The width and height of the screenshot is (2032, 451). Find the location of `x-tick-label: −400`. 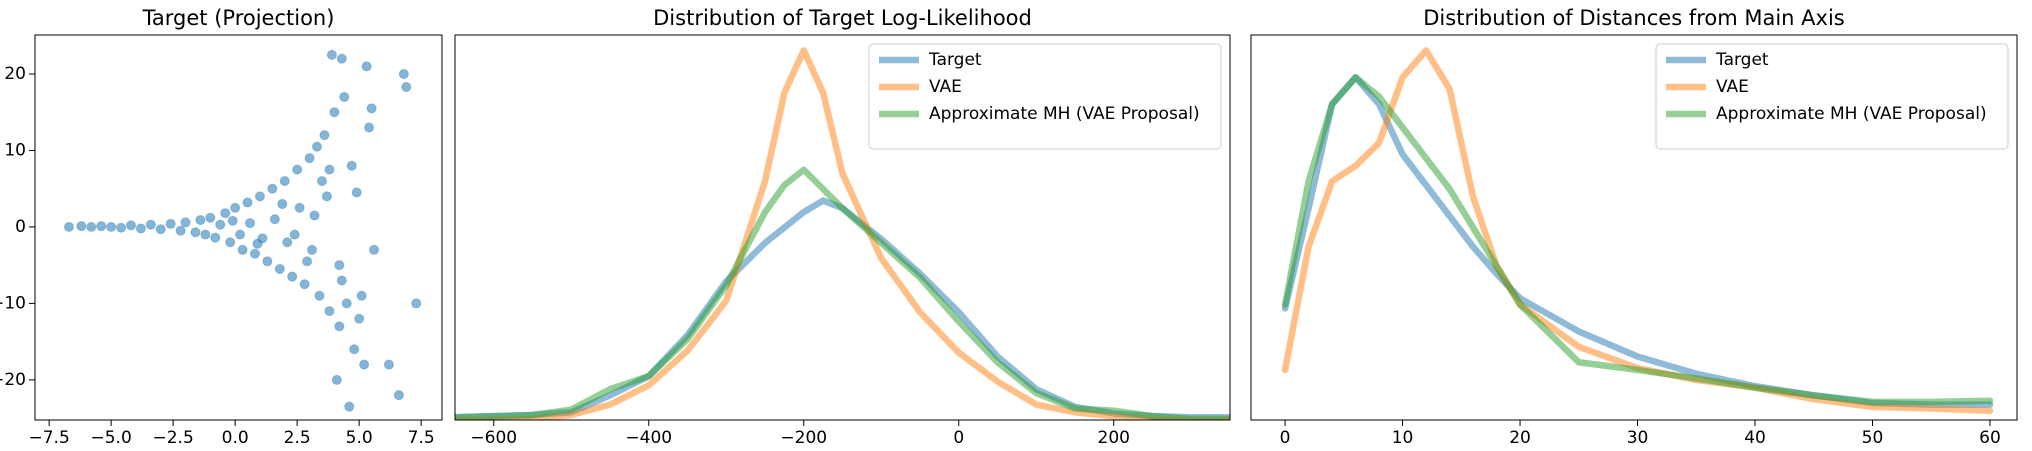

x-tick-label: −400 is located at coordinates (648, 438).